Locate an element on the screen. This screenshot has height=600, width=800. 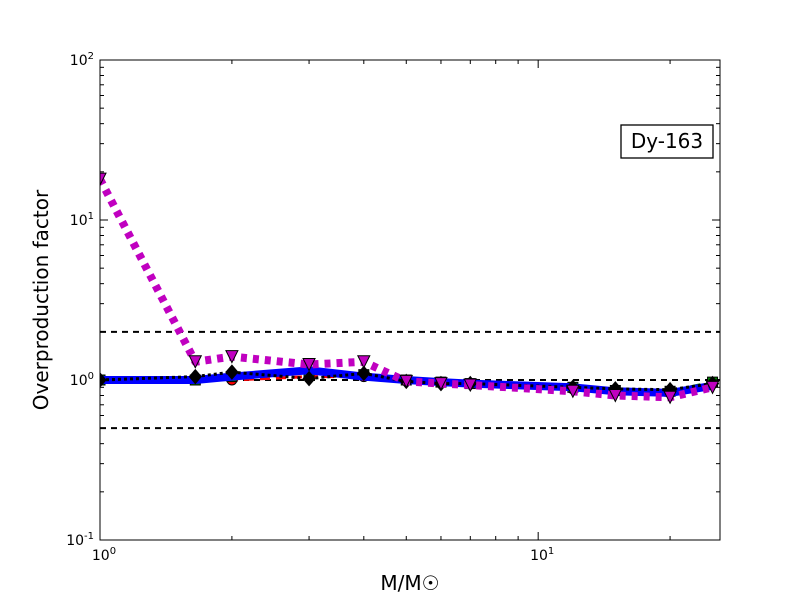
y-tick-label: 10² is located at coordinates (82, 60).